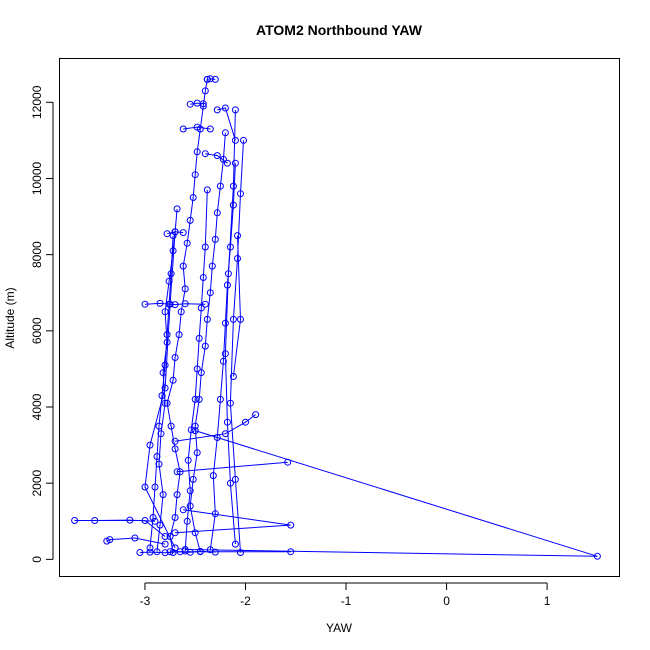  Describe the element at coordinates (10, 317) in the screenshot. I see `y-axis-label: Altitude (m)` at that location.